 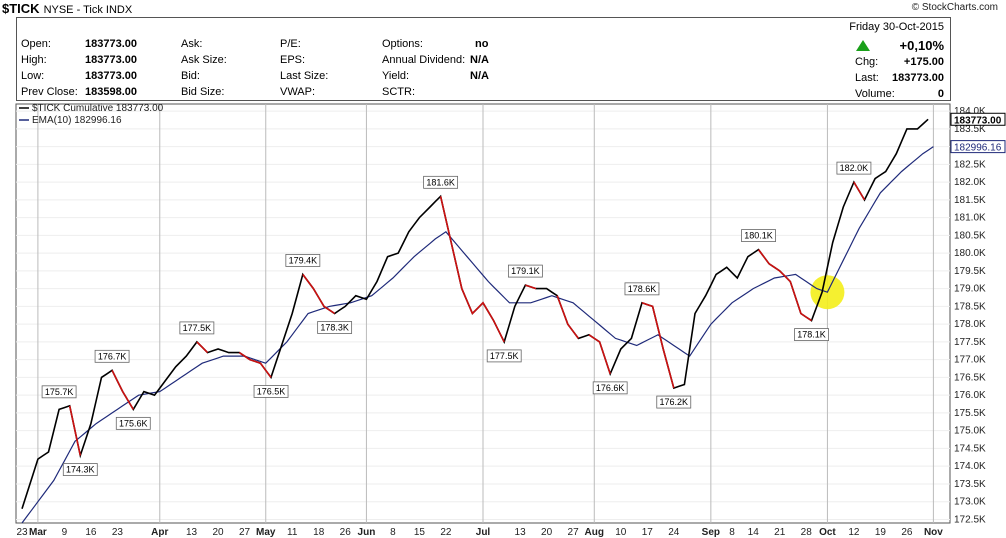 I want to click on y-tick-label: 175.0K, so click(x=970, y=431).